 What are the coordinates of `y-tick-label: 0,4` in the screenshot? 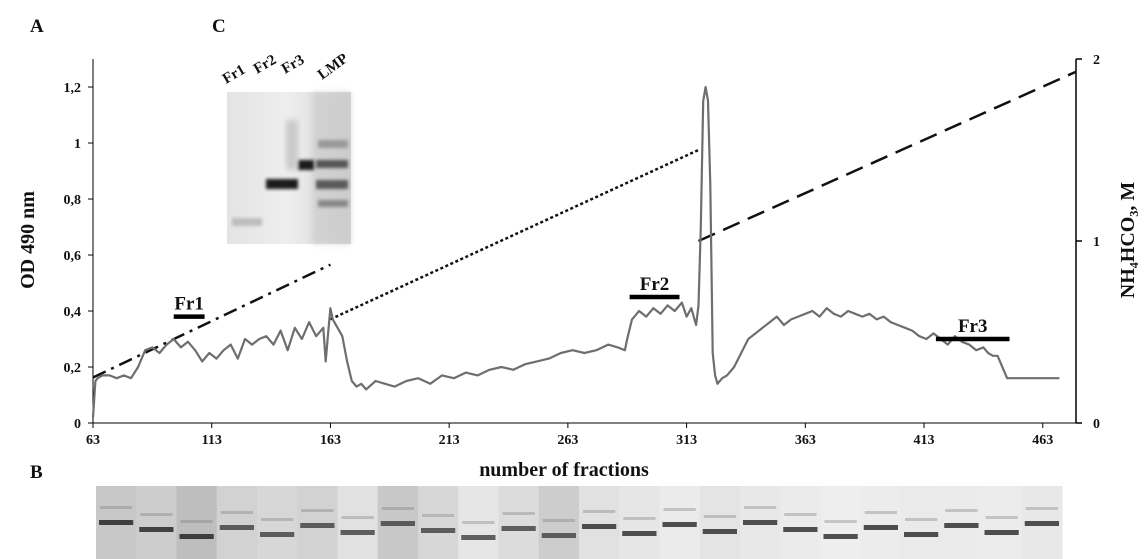 It's located at (73, 312).